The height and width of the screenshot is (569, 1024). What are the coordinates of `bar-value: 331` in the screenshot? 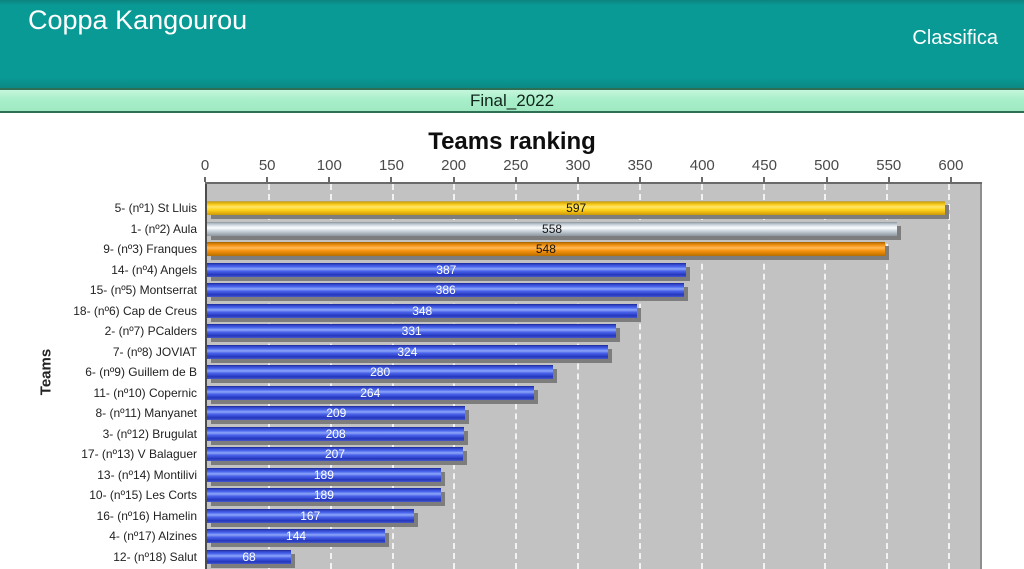 It's located at (411, 331).